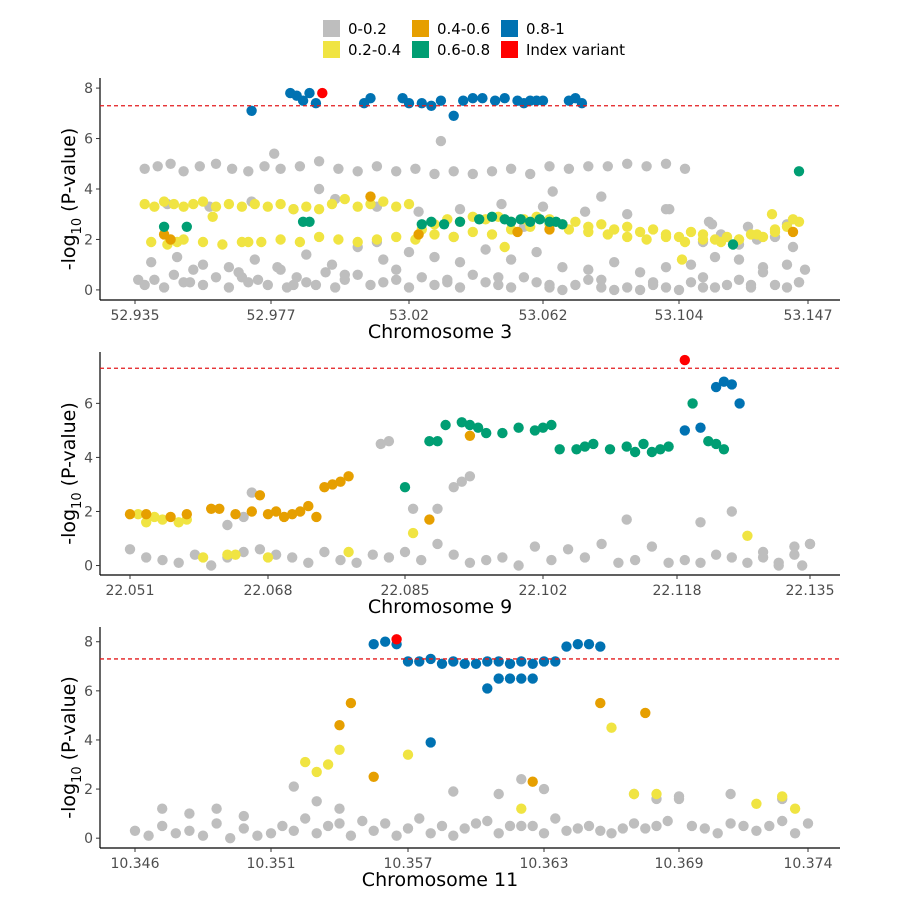  What do you see at coordinates (451, 50) in the screenshot?
I see `legend-item: 0.6-0.8` at bounding box center [451, 50].